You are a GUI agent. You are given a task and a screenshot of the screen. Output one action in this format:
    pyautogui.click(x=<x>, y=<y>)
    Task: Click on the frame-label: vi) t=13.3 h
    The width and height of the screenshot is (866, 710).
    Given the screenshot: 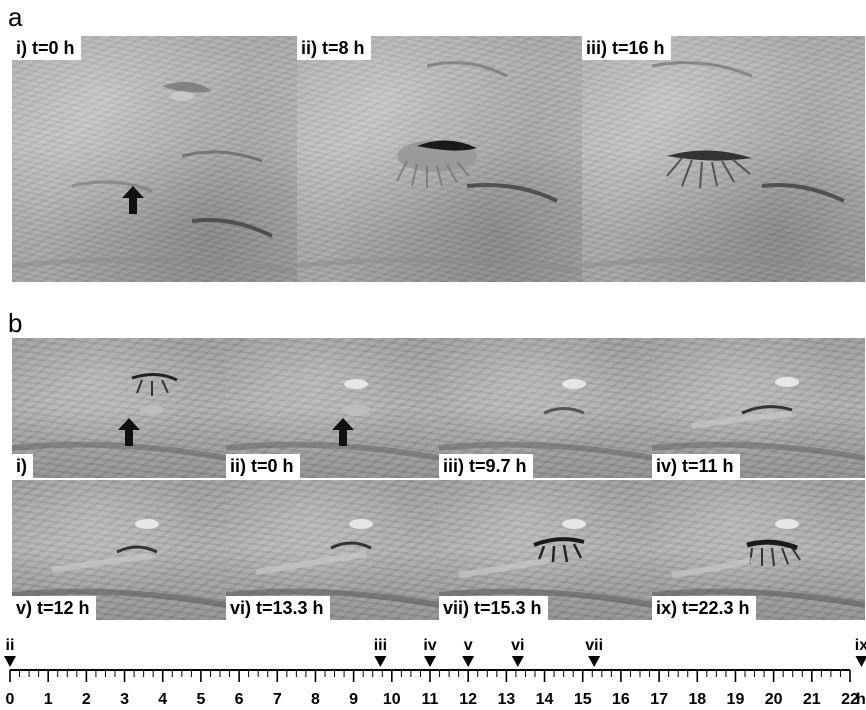 What is the action you would take?
    pyautogui.click(x=278, y=608)
    